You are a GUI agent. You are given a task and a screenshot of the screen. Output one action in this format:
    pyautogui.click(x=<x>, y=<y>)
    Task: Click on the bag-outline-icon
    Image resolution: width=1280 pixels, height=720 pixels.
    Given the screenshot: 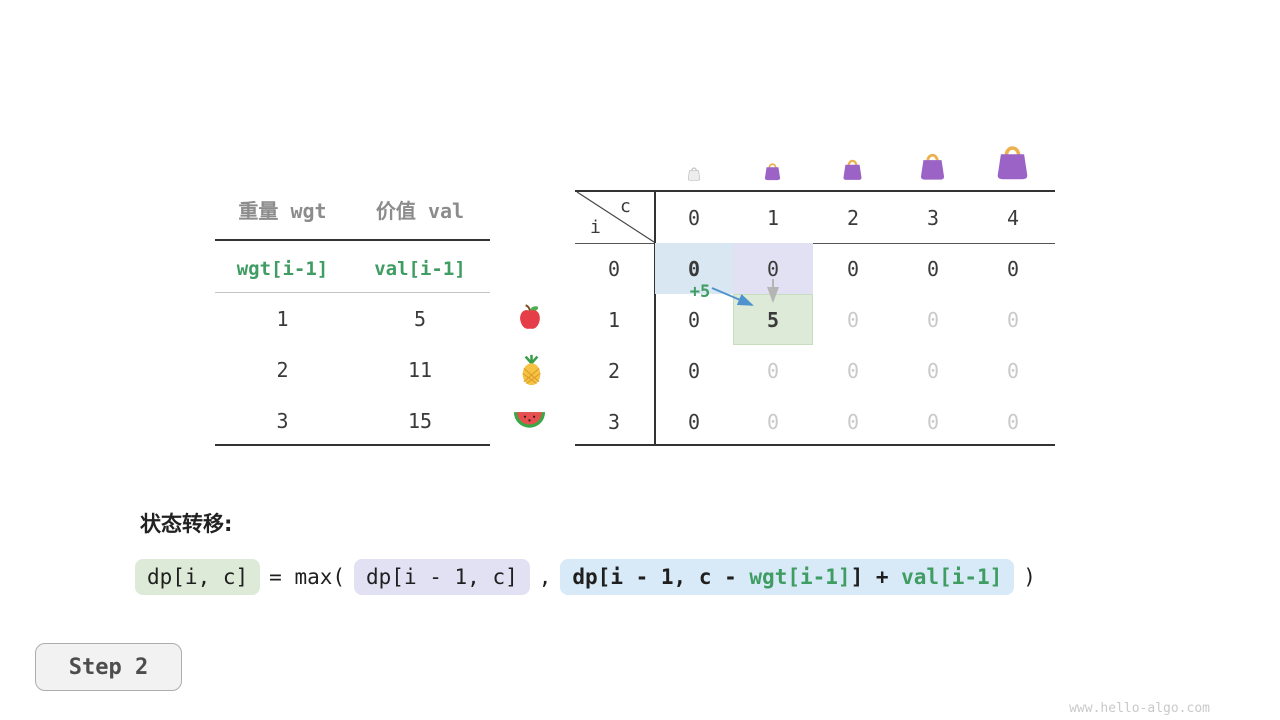 What is the action you would take?
    pyautogui.click(x=694, y=174)
    